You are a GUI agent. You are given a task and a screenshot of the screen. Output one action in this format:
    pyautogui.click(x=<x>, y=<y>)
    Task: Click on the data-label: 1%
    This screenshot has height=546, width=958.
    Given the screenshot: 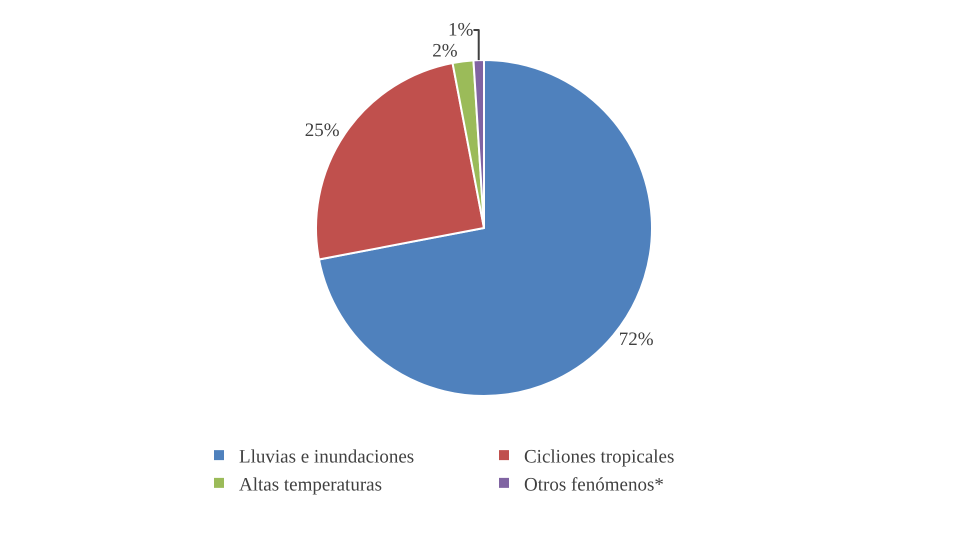 What is the action you would take?
    pyautogui.click(x=461, y=29)
    